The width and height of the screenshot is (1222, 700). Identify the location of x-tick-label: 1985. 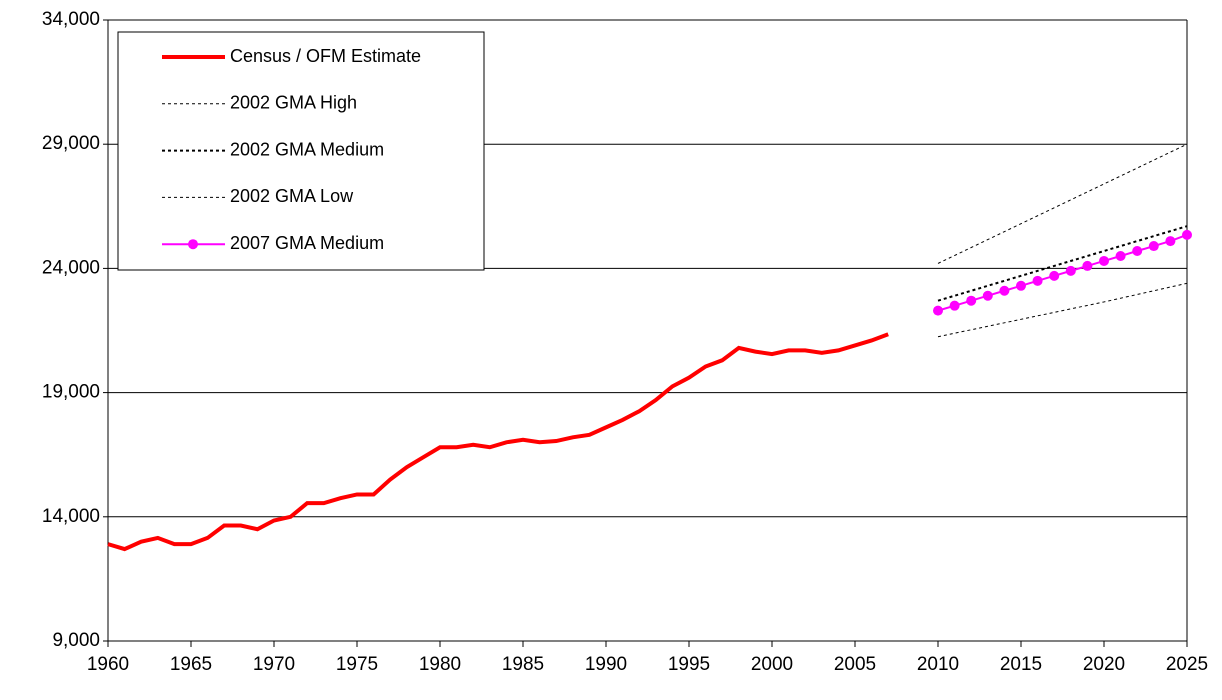
(523, 664).